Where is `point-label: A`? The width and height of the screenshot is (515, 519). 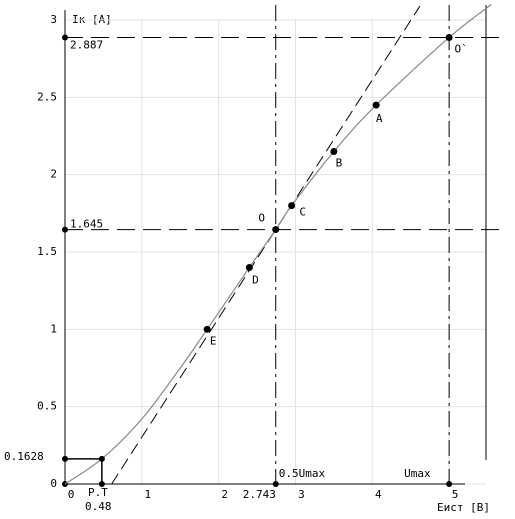
point-label: A is located at coordinates (379, 118).